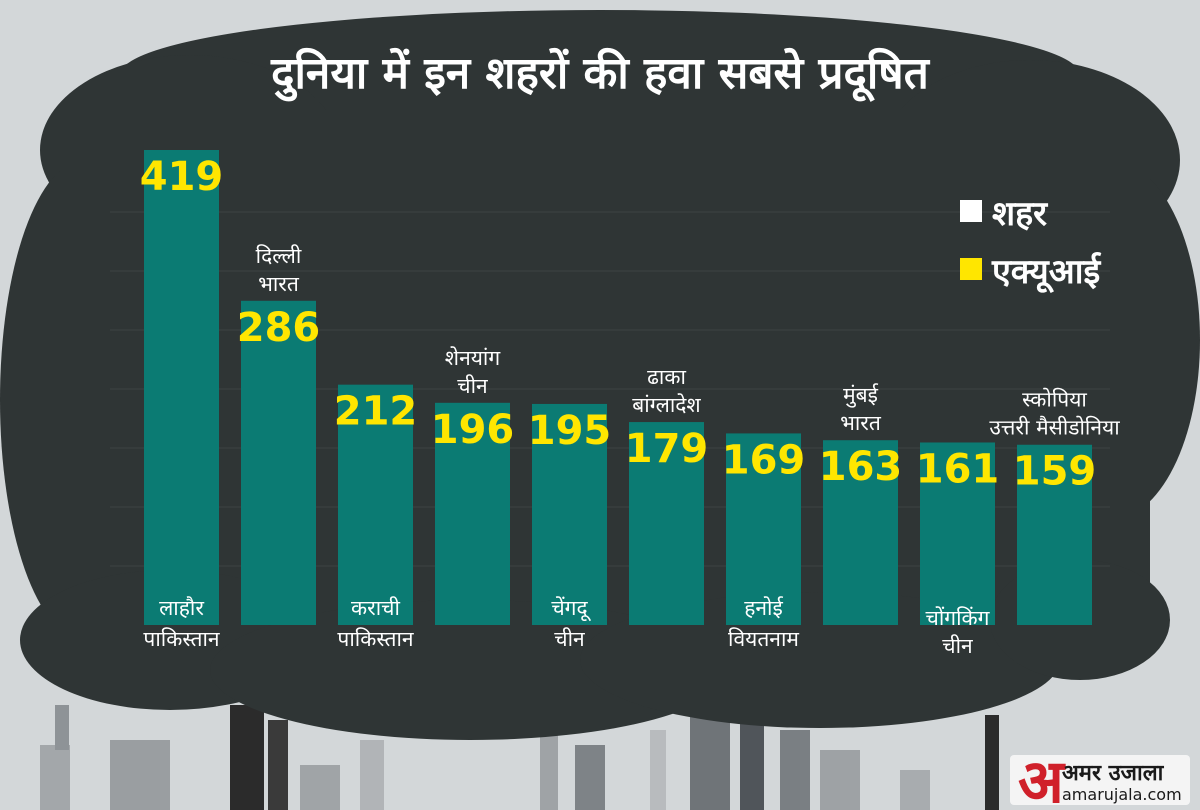 This screenshot has height=810, width=1200. What do you see at coordinates (1113, 773) in the screenshot?
I see `brand-name: अमर उजाला` at bounding box center [1113, 773].